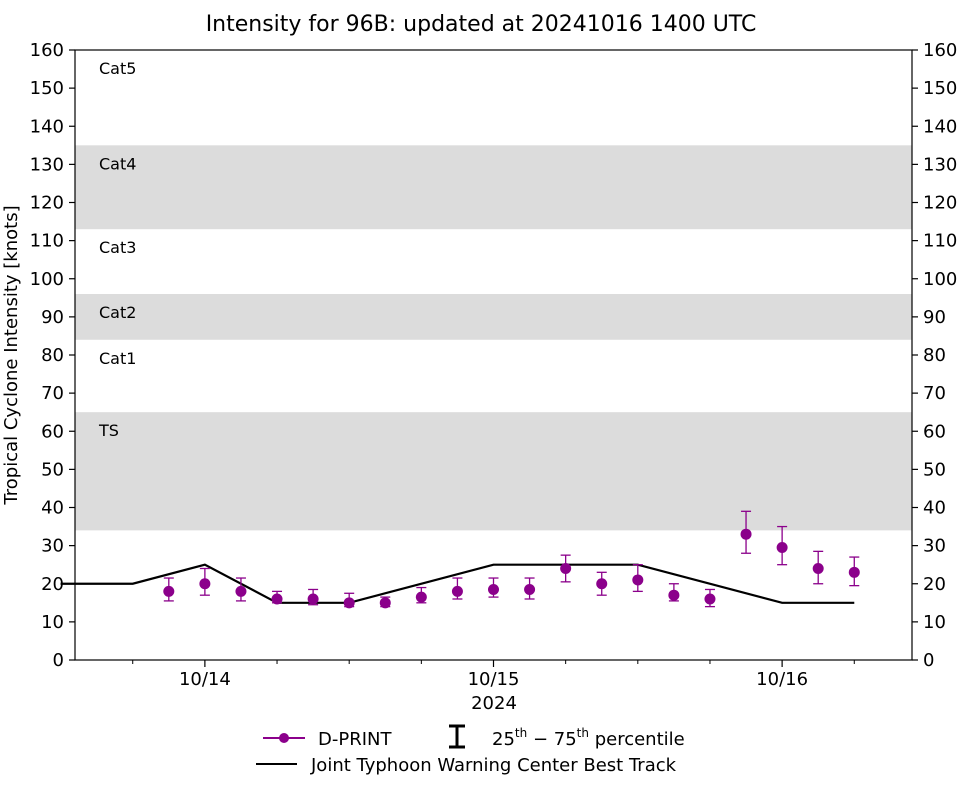 Image resolution: width=962 pixels, height=785 pixels. What do you see at coordinates (117, 358) in the screenshot?
I see `category-label-cat1: Cat1` at bounding box center [117, 358].